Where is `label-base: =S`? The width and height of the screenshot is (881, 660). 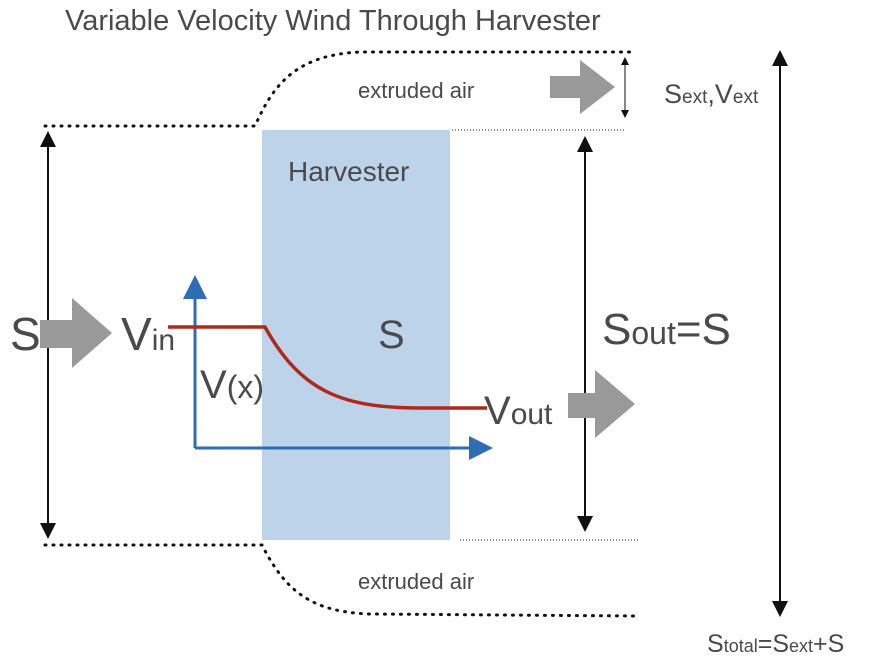
label-base: =S is located at coordinates (773, 644).